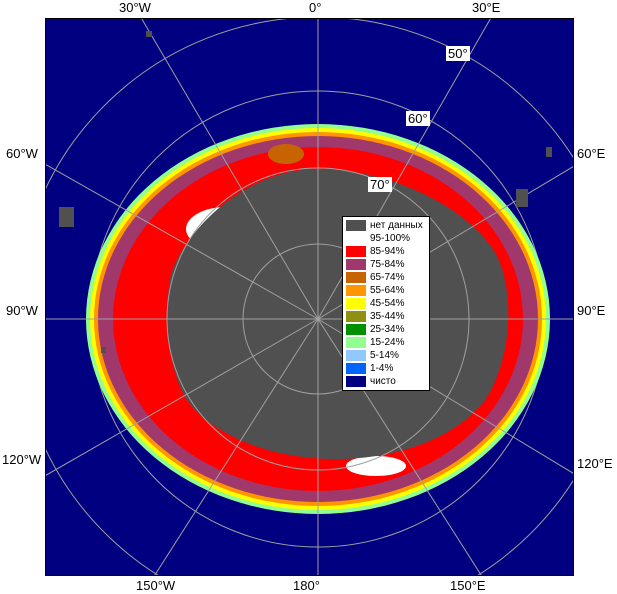 This screenshot has width=617, height=594. I want to click on meridian-150w, so click(236, 446).